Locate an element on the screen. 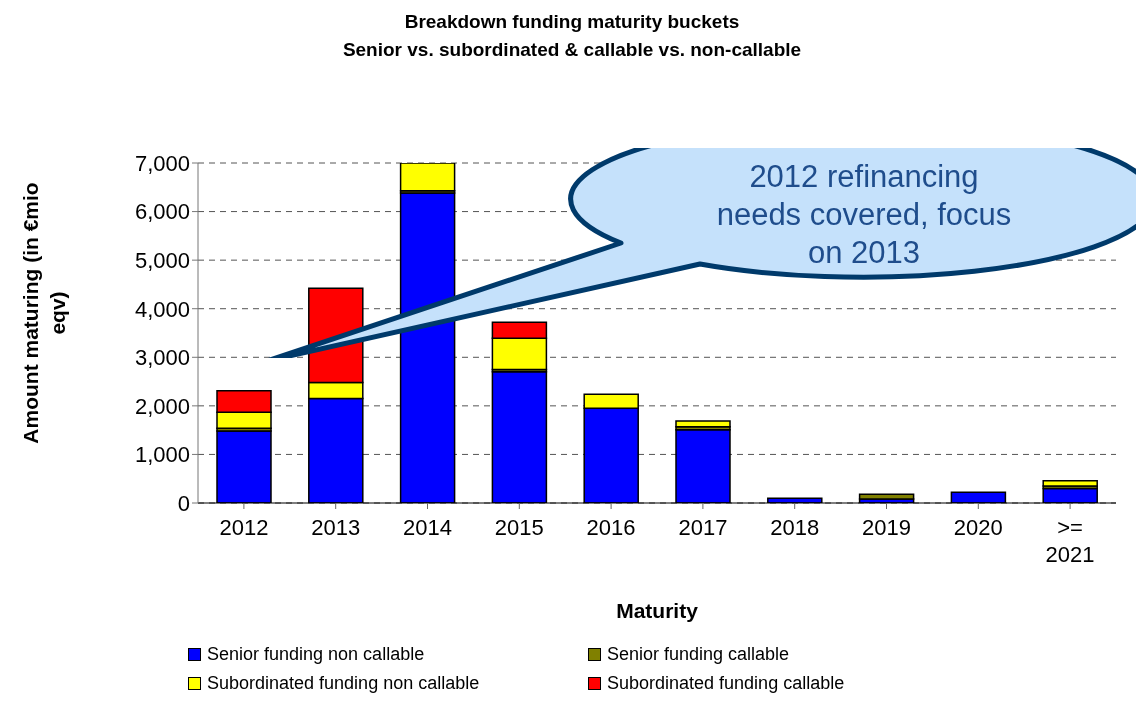 The image size is (1144, 702). y-tick-label: 6,000 is located at coordinates (162, 212).